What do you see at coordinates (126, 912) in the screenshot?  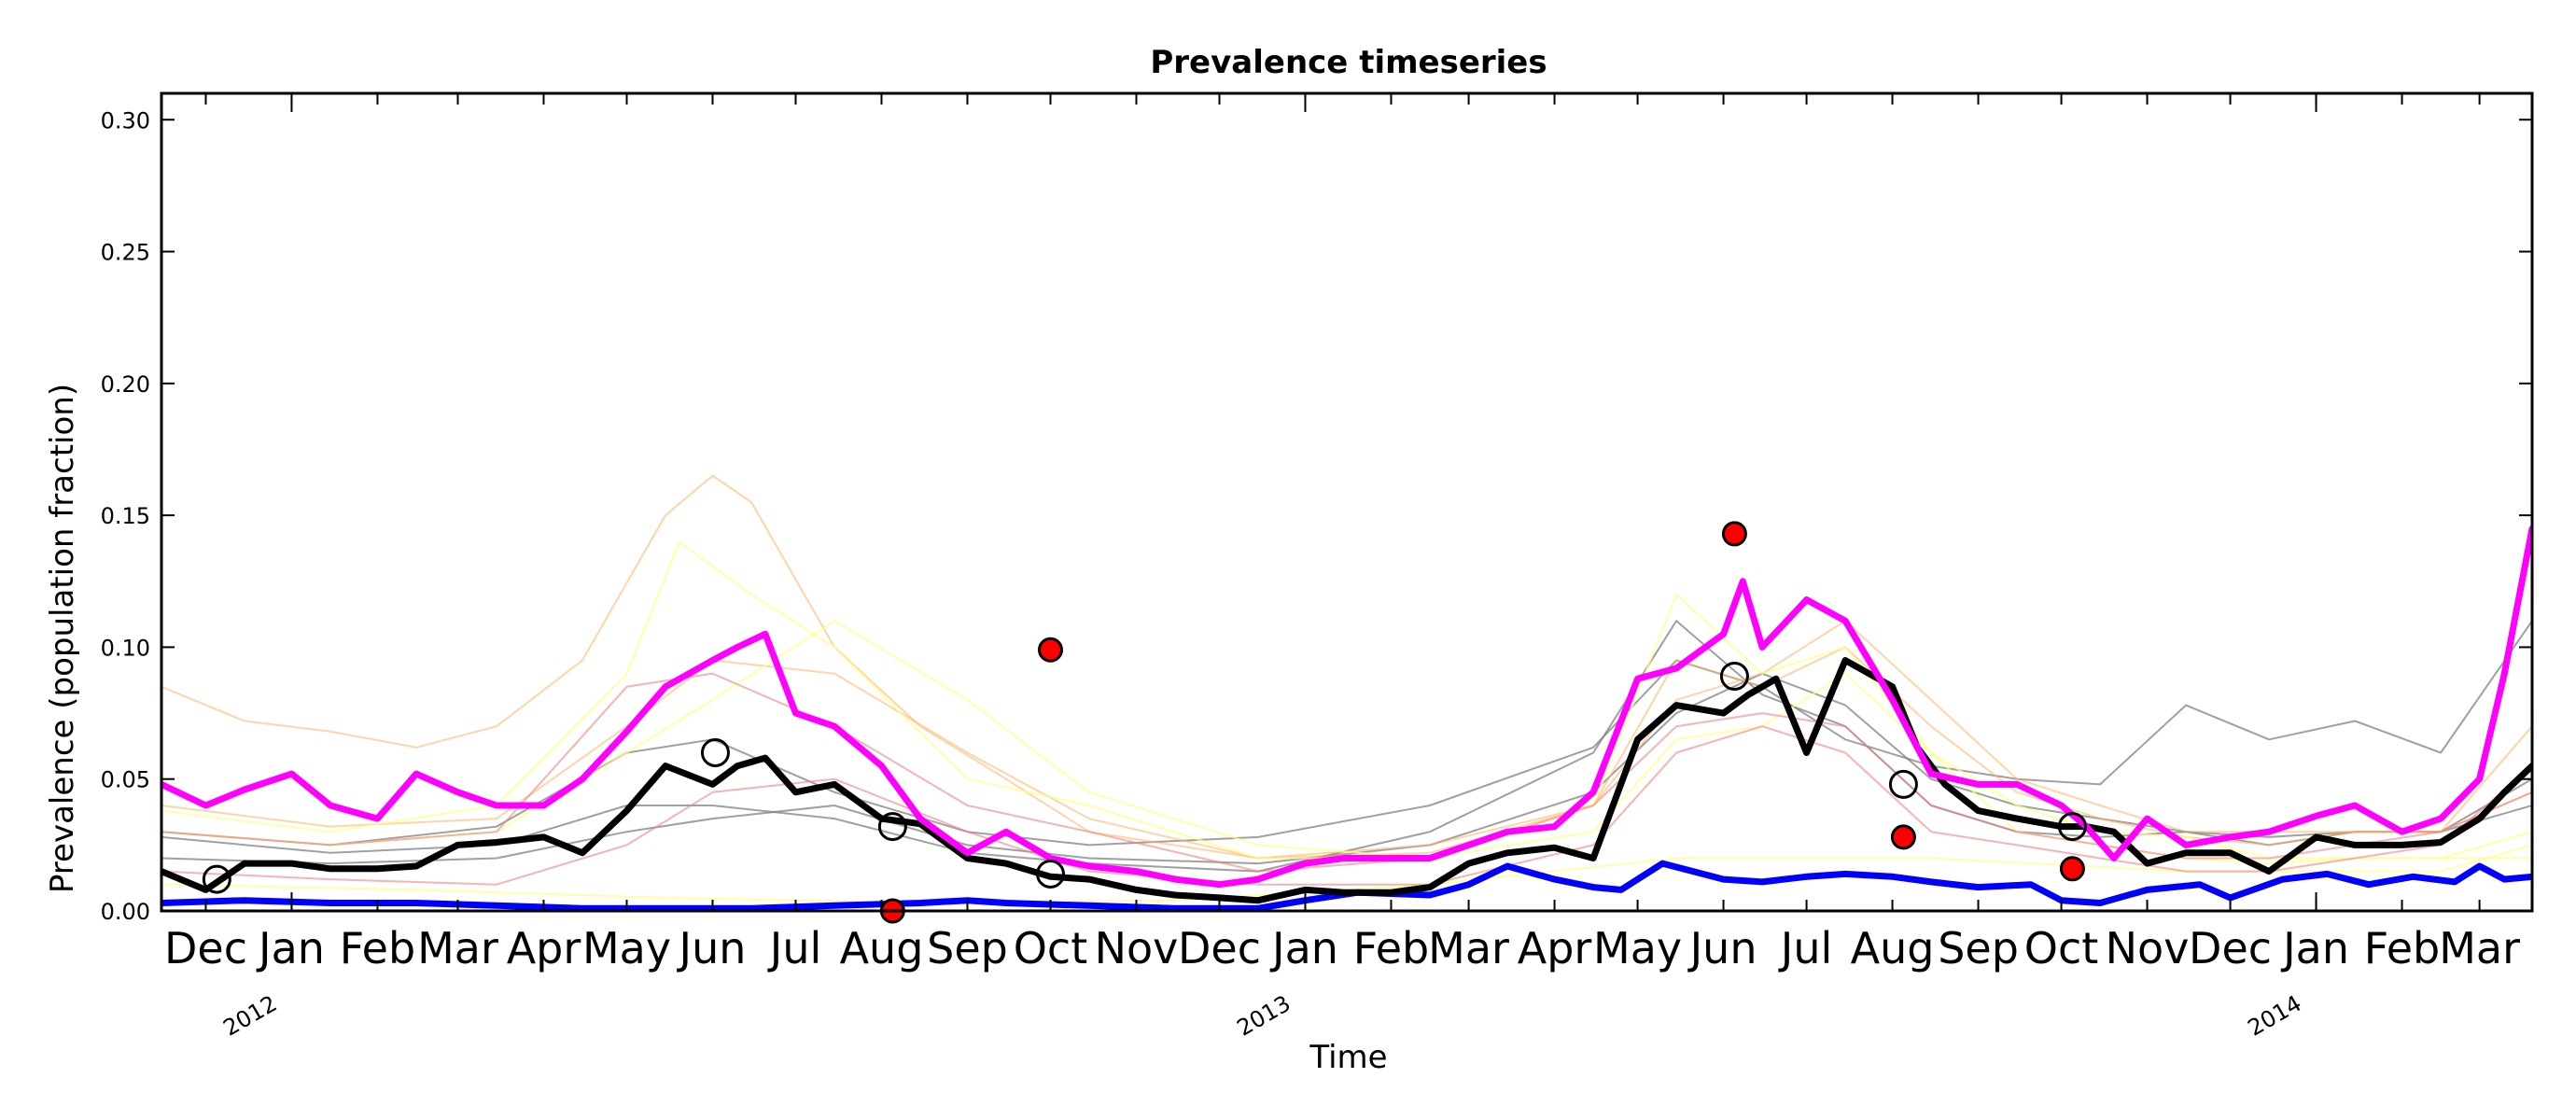 I see `y-tick-label: 0.00` at bounding box center [126, 912].